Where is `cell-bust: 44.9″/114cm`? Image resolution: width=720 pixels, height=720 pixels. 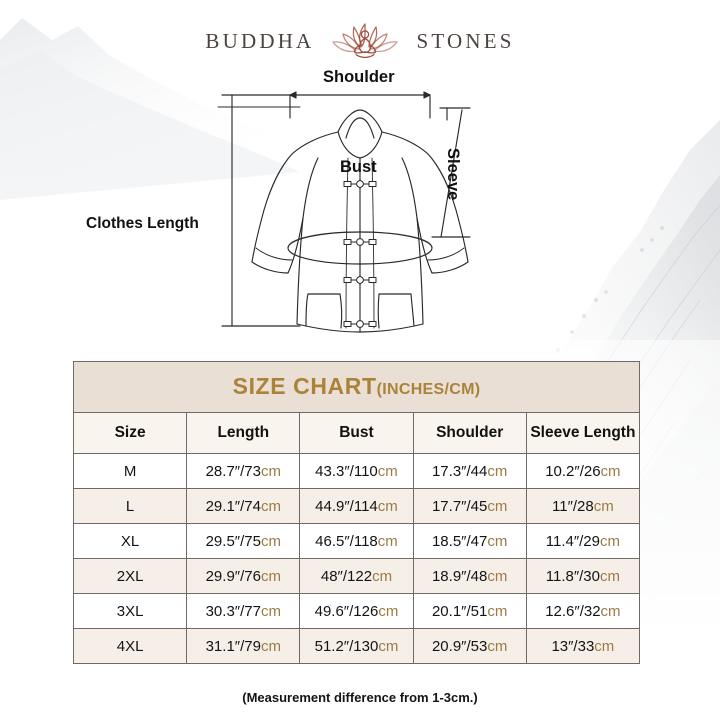
cell-bust: 44.9″/114cm is located at coordinates (356, 506).